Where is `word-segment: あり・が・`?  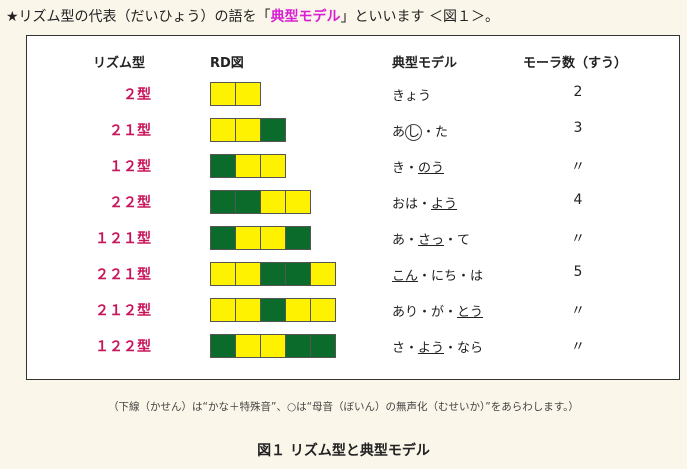
word-segment: あり・が・ is located at coordinates (425, 312).